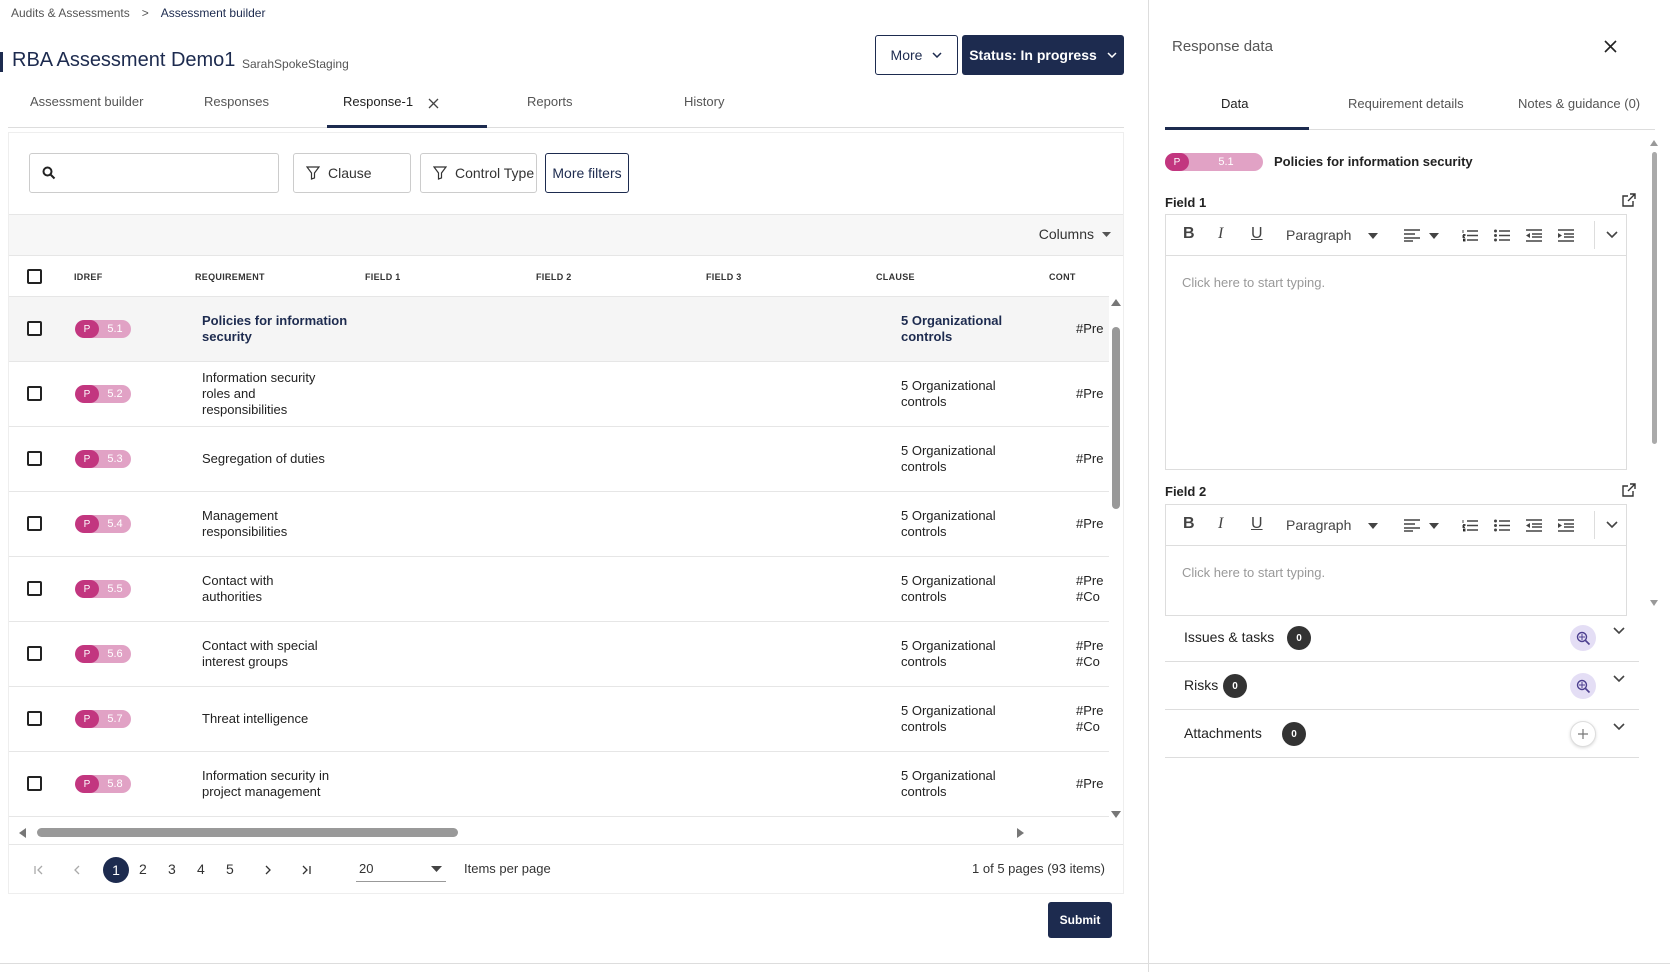  Describe the element at coordinates (143, 869) in the screenshot. I see `page-2-button: 2` at that location.